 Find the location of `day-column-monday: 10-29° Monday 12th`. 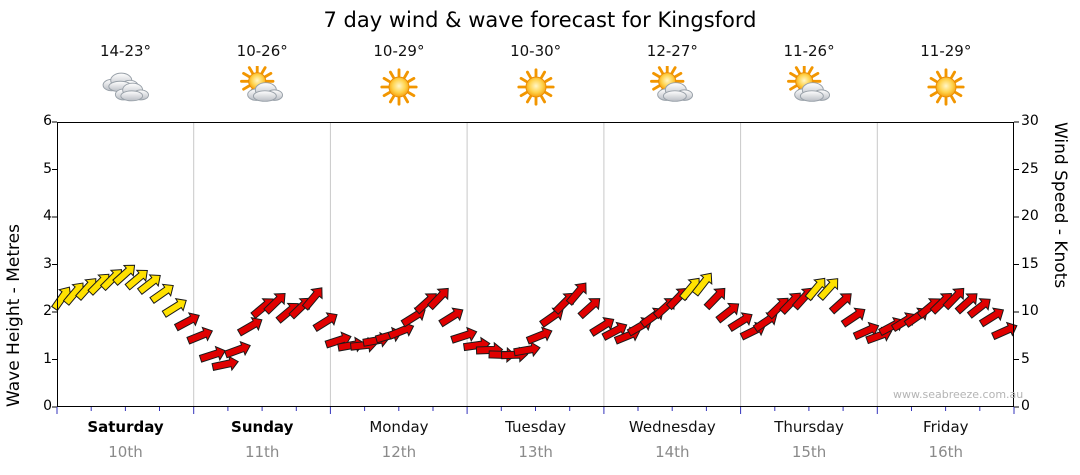

day-column-monday: 10-29° Monday 12th is located at coordinates (398, 258).